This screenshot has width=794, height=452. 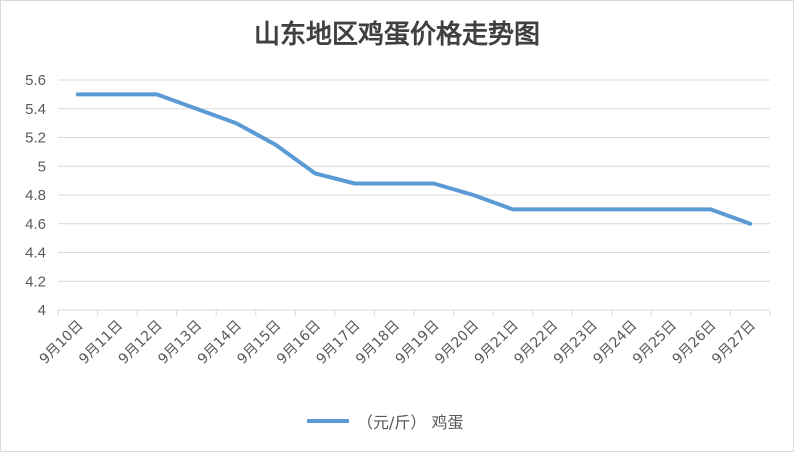 I want to click on y-axis-ticks: 4 4.2 4.4 4.6 4.8 5 5.2 5.4 5.6, so click(x=35, y=195).